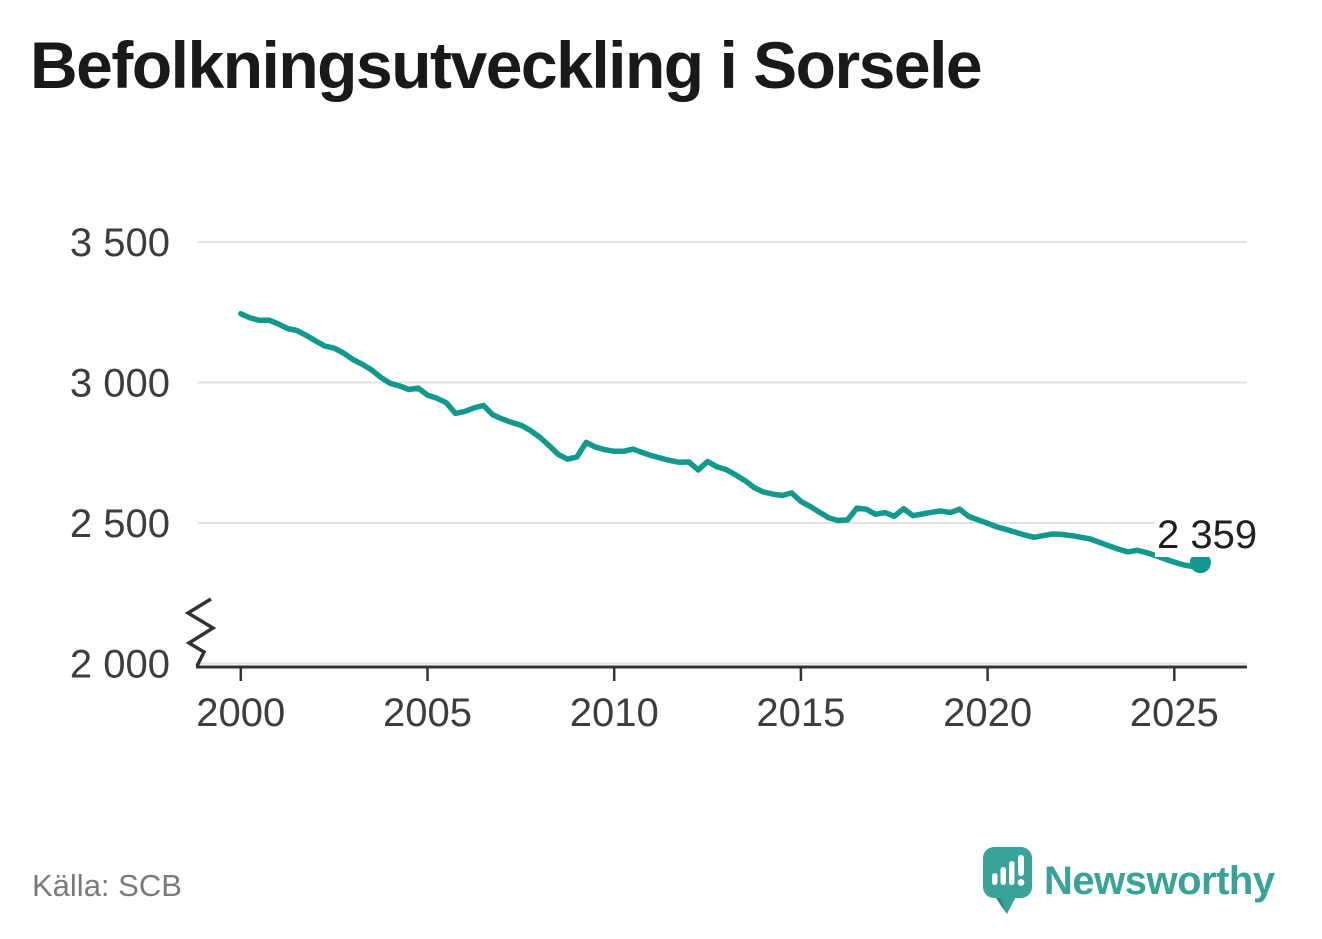 The image size is (1322, 939). I want to click on logo-bar-medium, so click(1003, 876).